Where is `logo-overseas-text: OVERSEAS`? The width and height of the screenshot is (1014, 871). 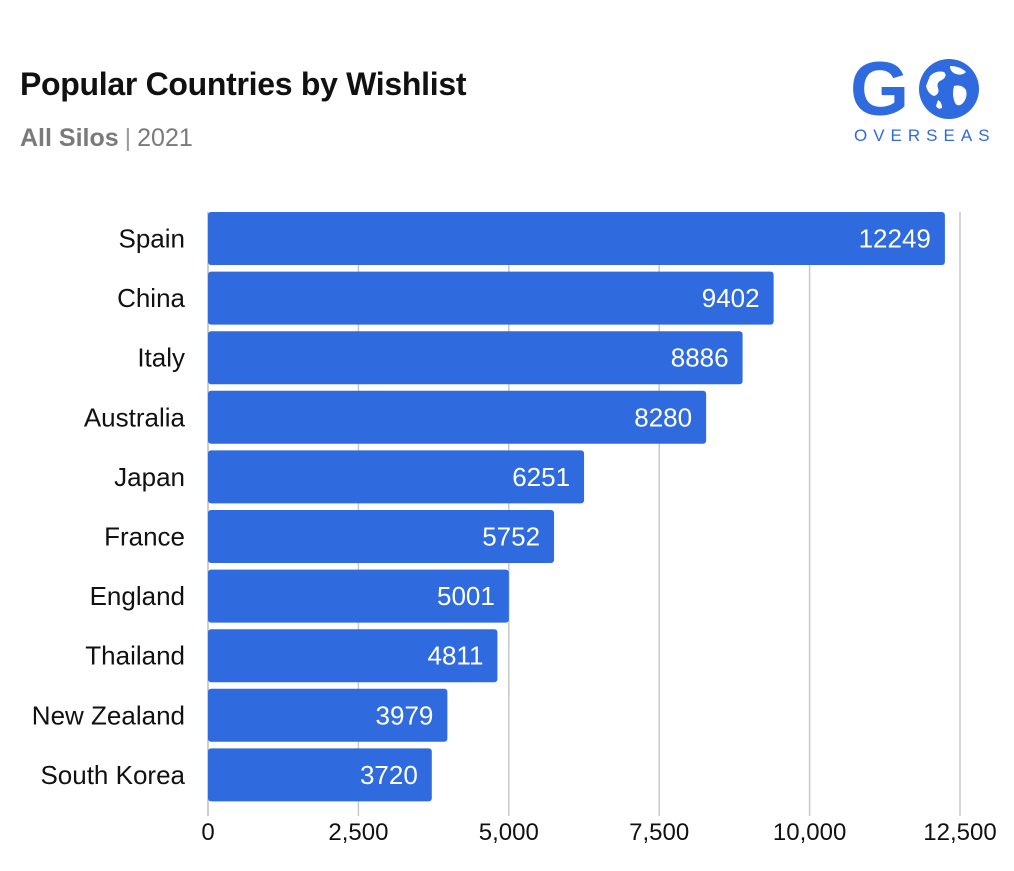
logo-overseas-text: OVERSEAS is located at coordinates (925, 135).